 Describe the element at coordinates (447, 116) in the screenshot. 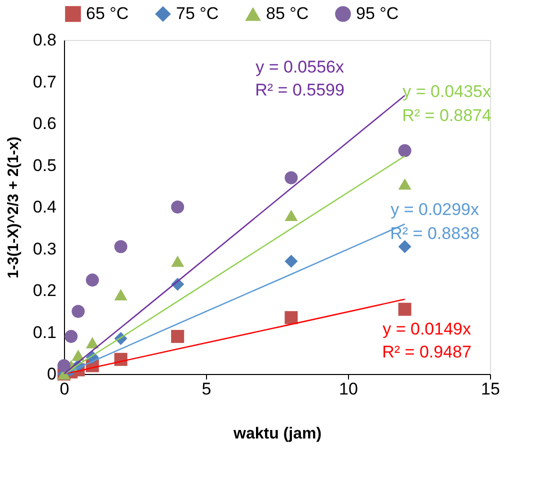

I see `annotation: R² = 0.8874` at that location.